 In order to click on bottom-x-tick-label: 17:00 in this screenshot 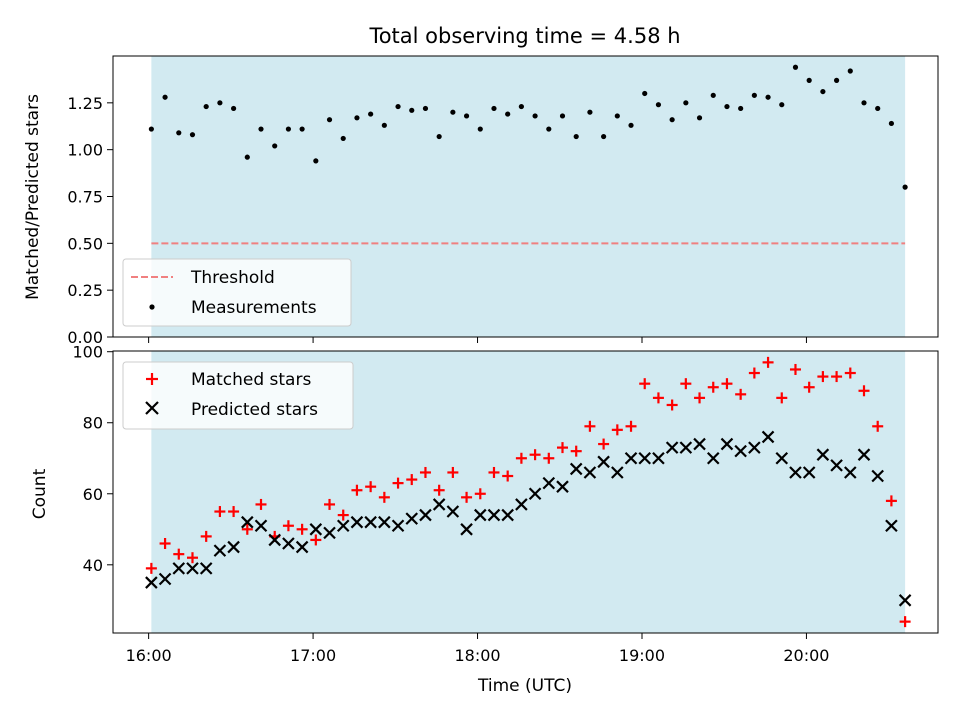, I will do `click(313, 655)`.